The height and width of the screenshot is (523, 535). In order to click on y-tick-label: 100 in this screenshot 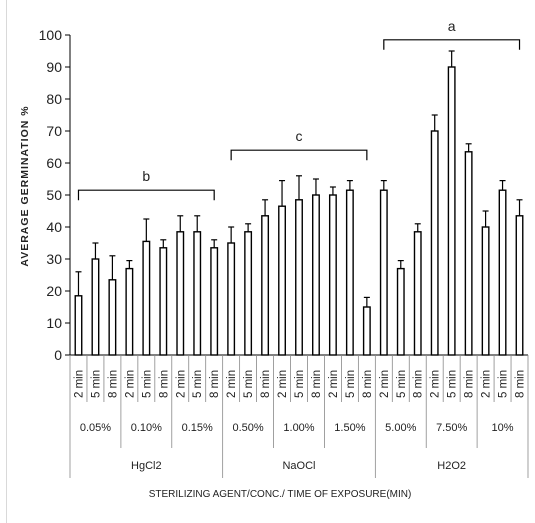, I will do `click(51, 35)`.